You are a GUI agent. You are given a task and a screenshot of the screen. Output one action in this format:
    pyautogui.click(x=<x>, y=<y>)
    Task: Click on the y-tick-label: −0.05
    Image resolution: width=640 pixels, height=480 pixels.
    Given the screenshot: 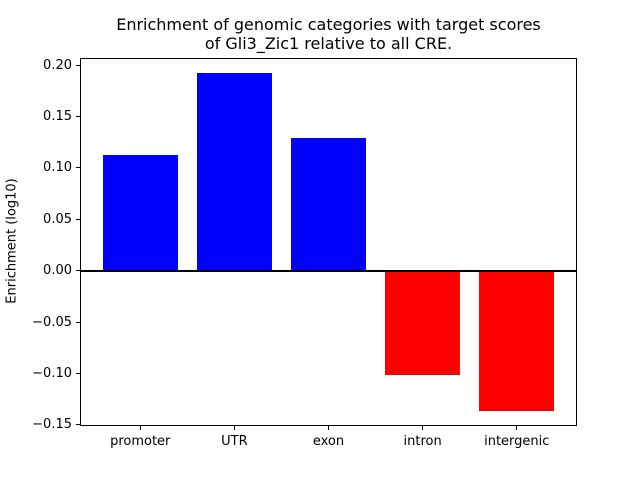 What is the action you would take?
    pyautogui.click(x=52, y=322)
    